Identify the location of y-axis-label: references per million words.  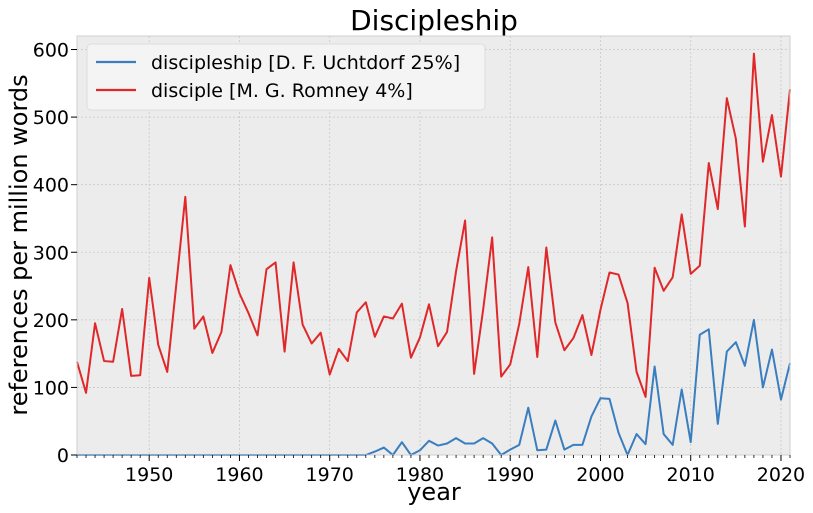
(19, 244).